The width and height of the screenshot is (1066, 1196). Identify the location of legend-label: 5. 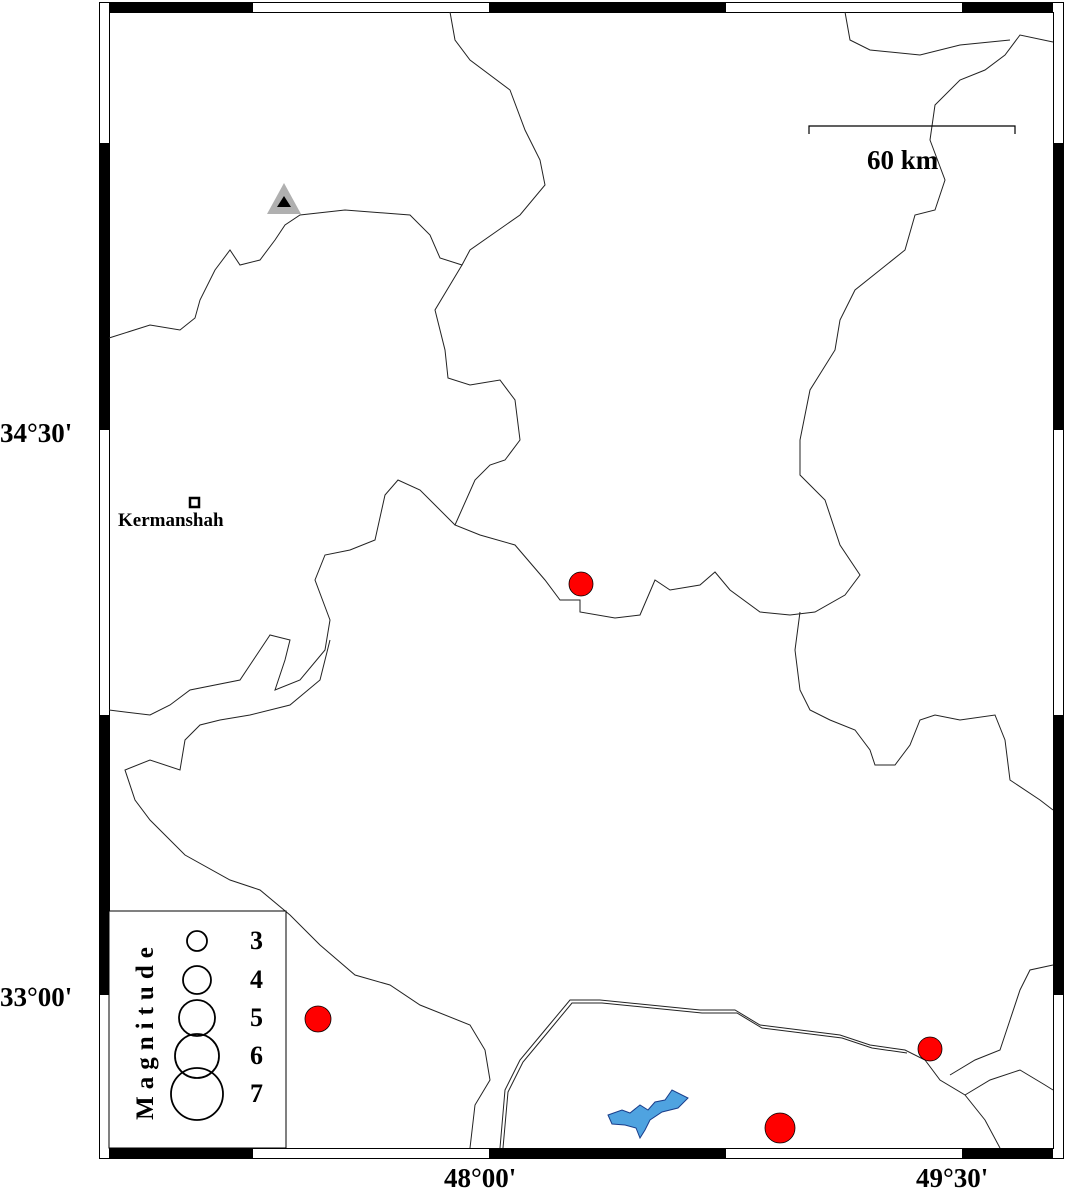
(256, 1017).